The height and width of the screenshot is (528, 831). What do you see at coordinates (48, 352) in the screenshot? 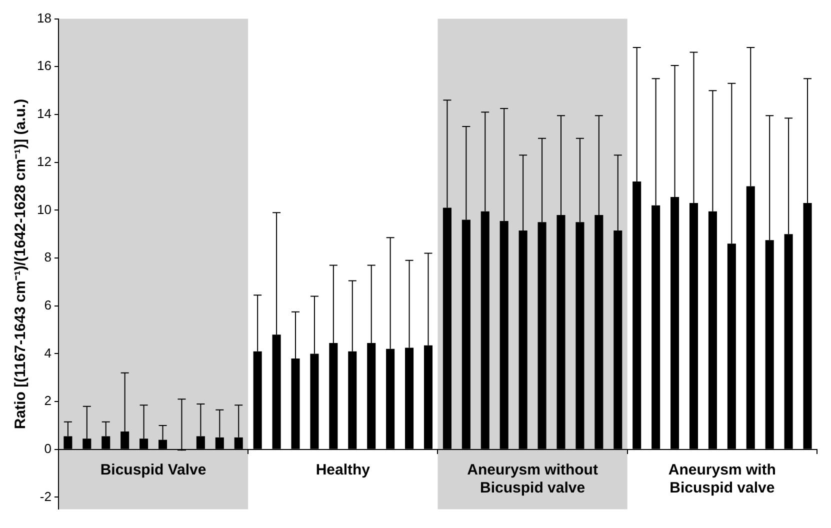
I see `y-tick-label: 4` at bounding box center [48, 352].